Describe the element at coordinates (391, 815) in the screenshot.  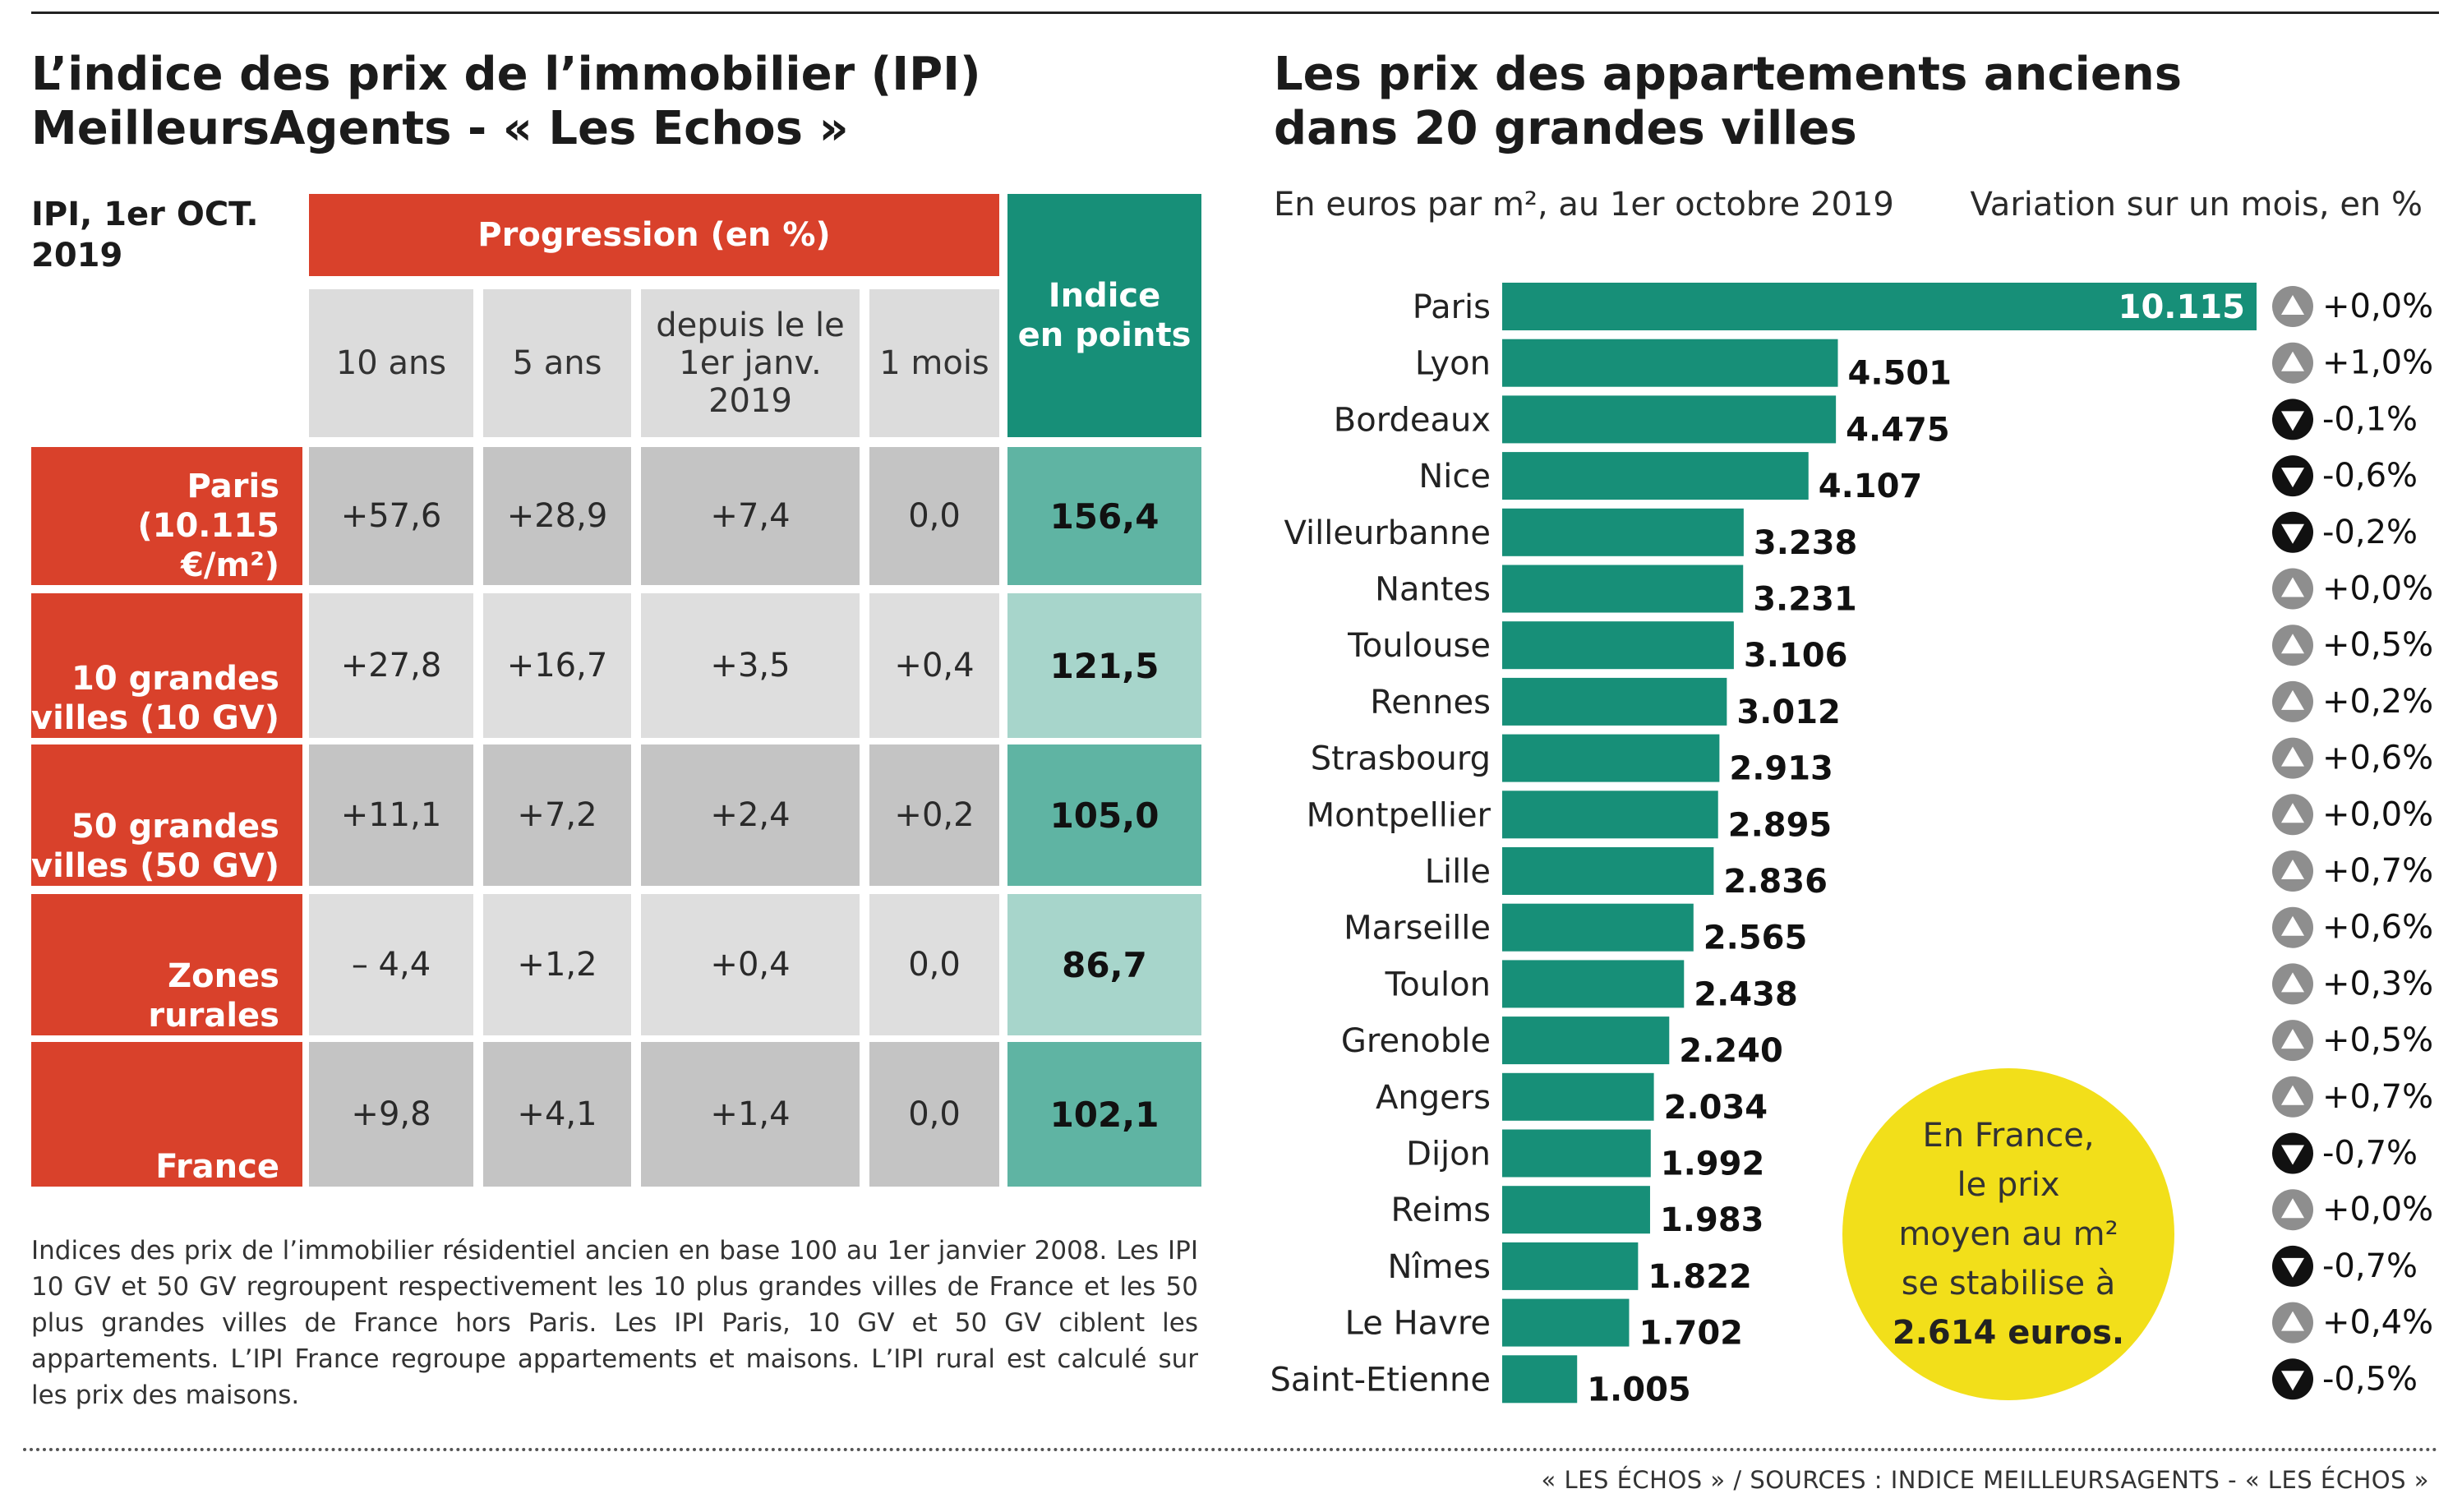
I see `table-cell: +11,1` at that location.